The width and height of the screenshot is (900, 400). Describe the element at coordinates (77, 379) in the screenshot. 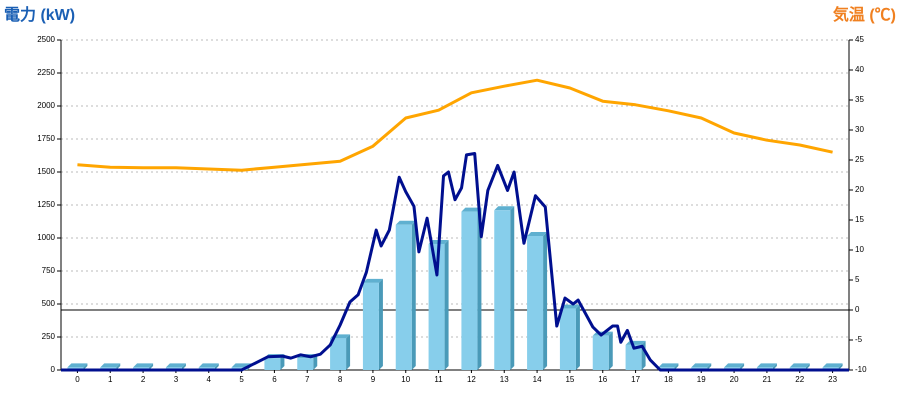

I see `x-tick-label: 0` at that location.